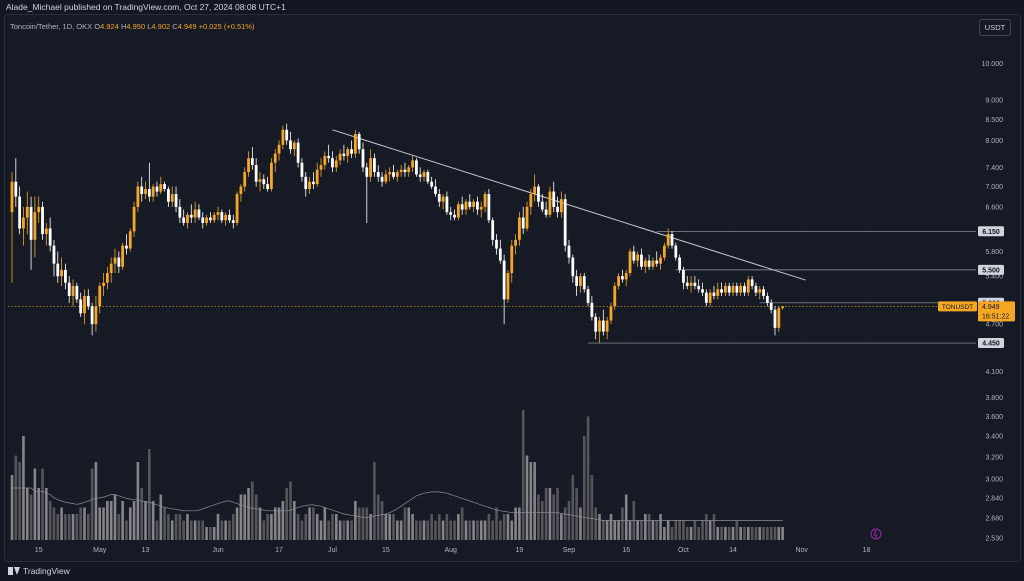  I want to click on bottom-bar, so click(512, 571).